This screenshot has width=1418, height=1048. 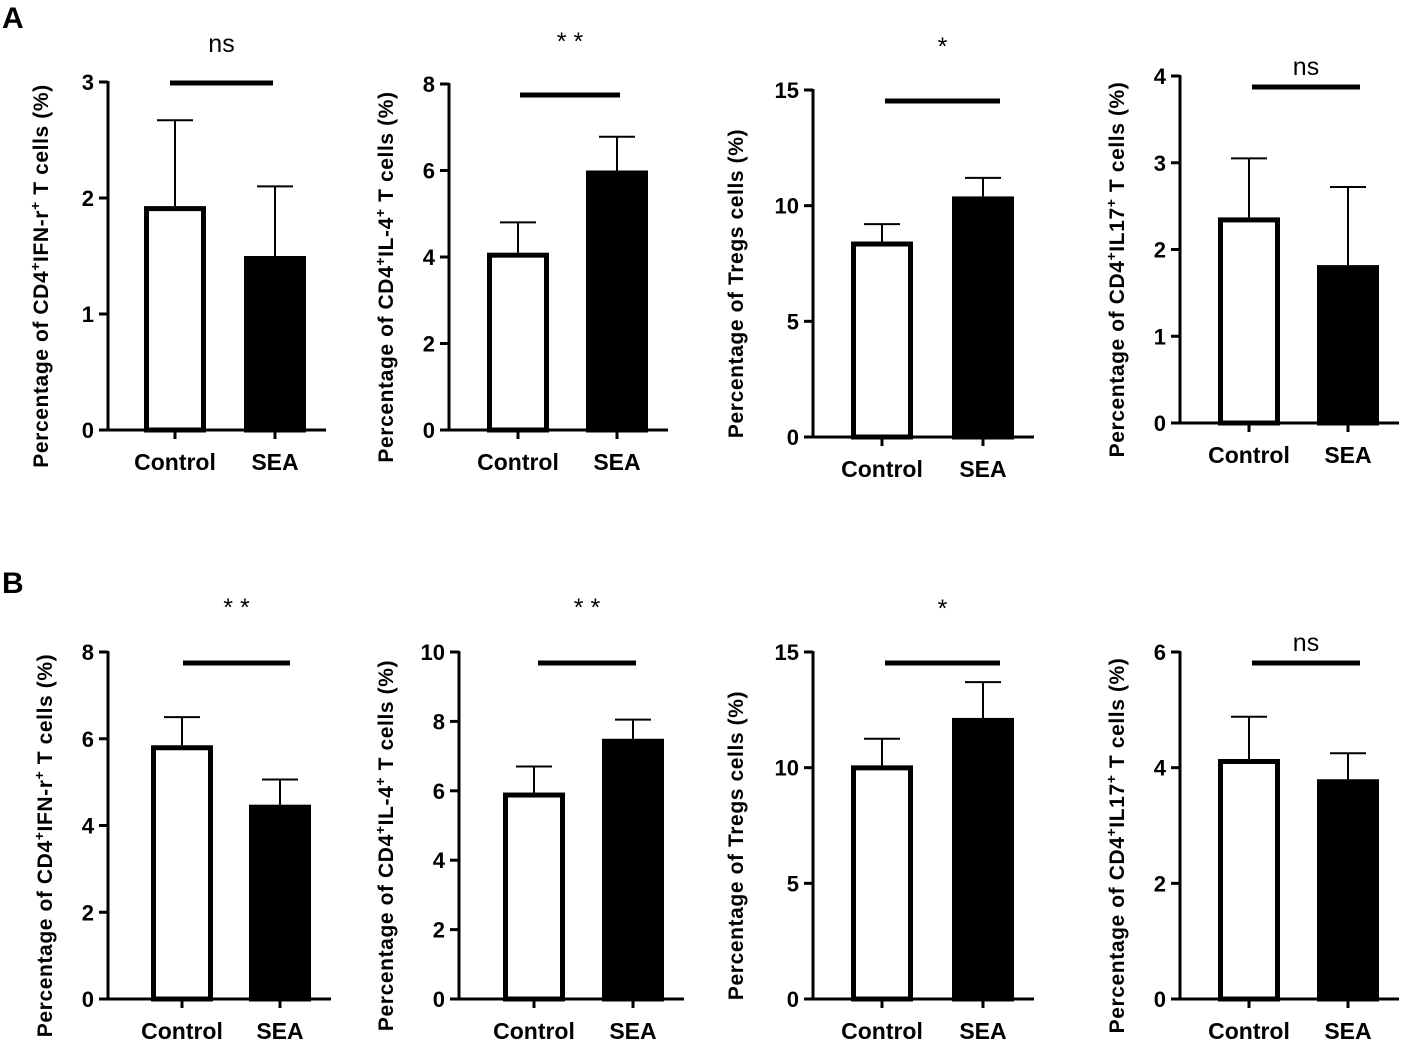 What do you see at coordinates (13, 18) in the screenshot?
I see `panel-label-a: A` at bounding box center [13, 18].